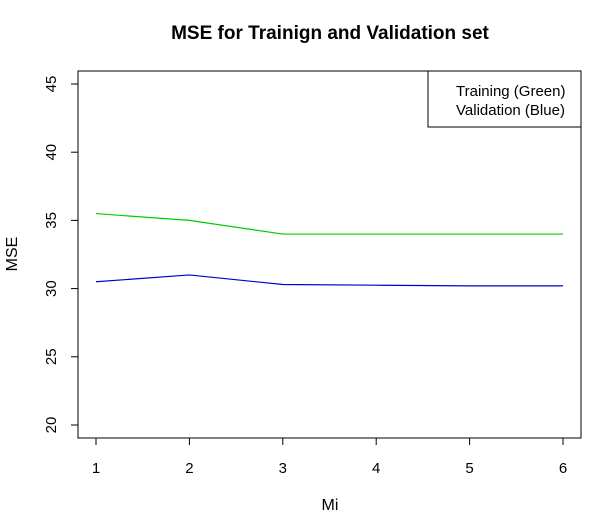 The width and height of the screenshot is (600, 526). I want to click on x-axis-label: Mi, so click(330, 505).